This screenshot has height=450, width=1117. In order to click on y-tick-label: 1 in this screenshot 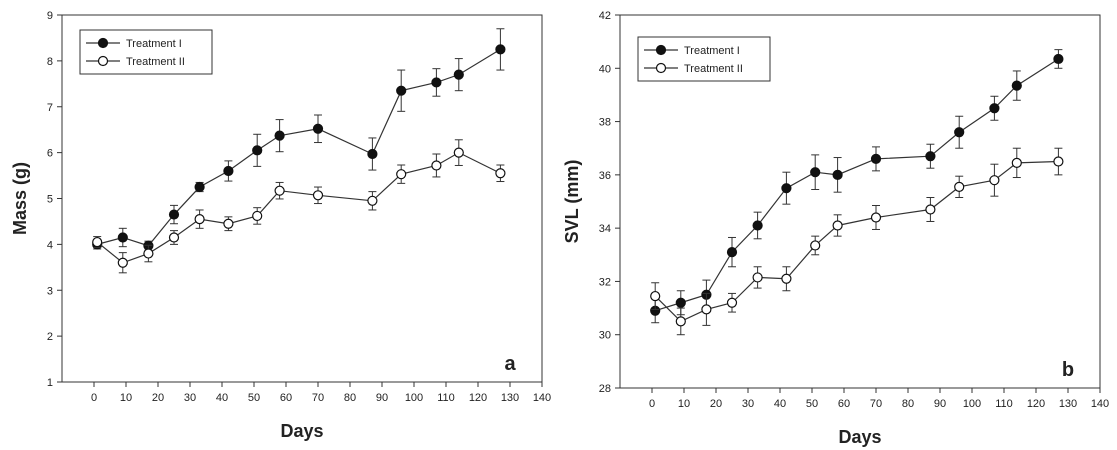, I will do `click(50, 383)`.